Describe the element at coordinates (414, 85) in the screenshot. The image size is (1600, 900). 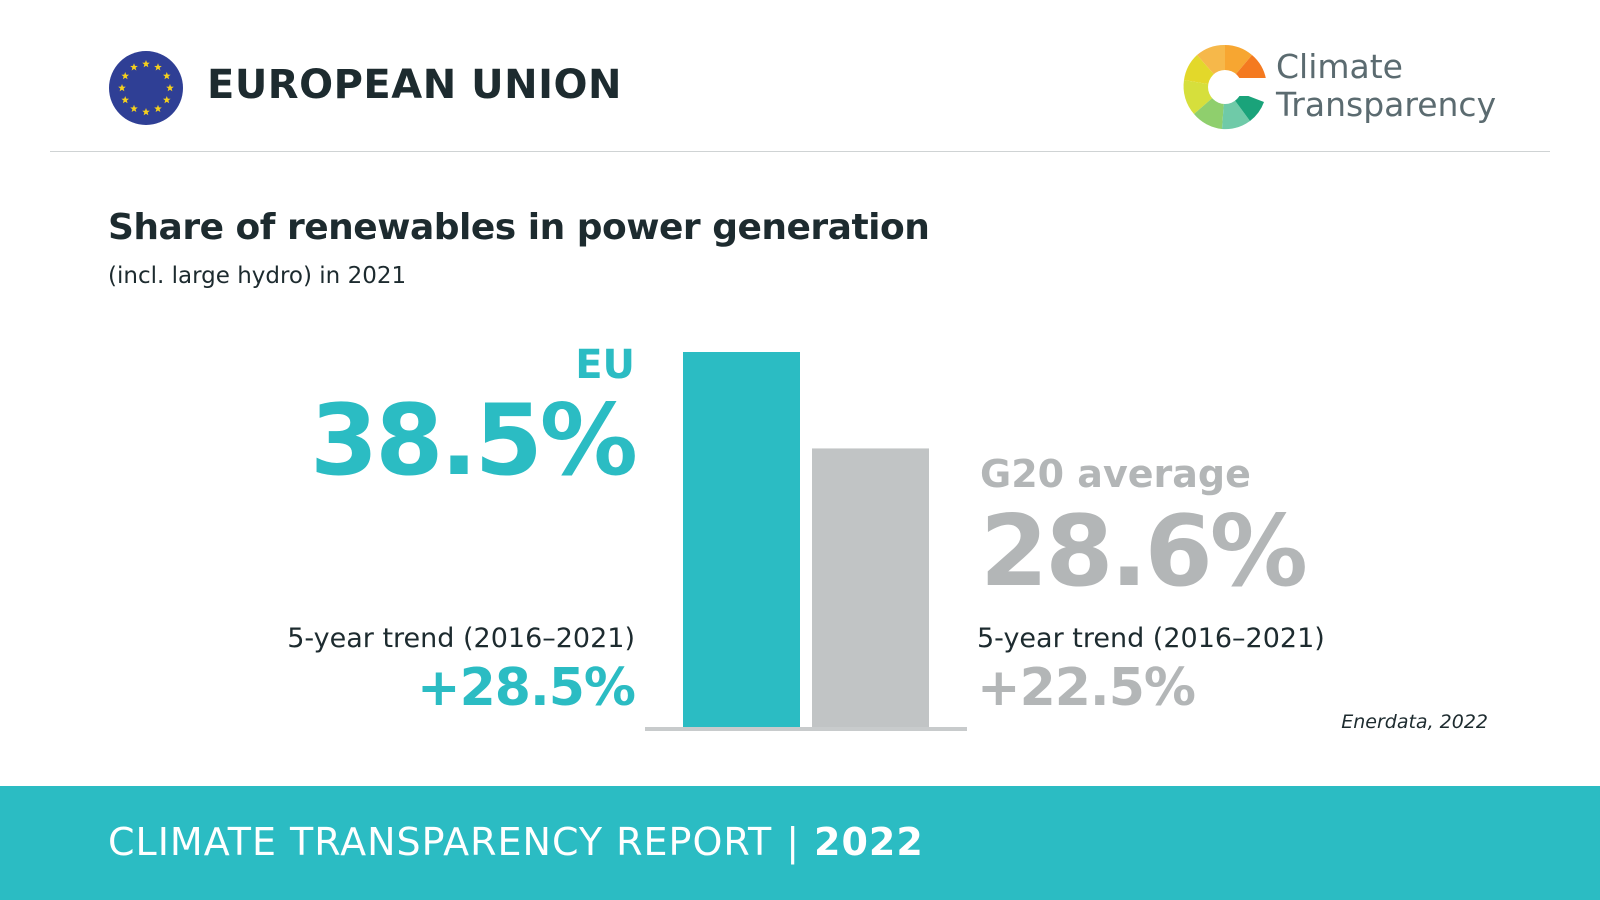
I see `country-name: EUROPEAN UNION` at that location.